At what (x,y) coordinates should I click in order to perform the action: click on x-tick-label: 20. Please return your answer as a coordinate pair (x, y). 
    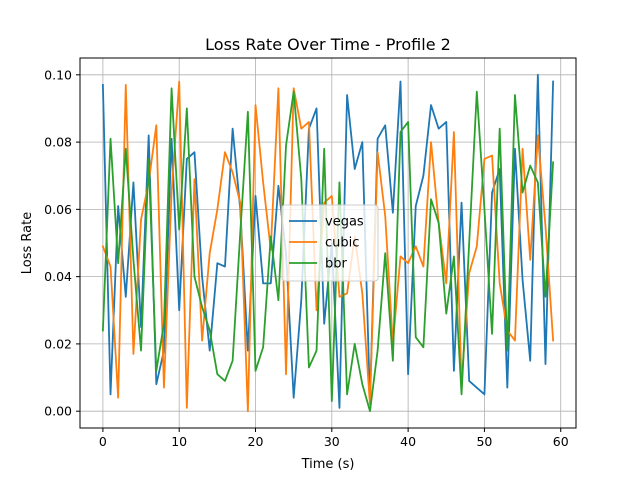
    Looking at the image, I should click on (256, 441).